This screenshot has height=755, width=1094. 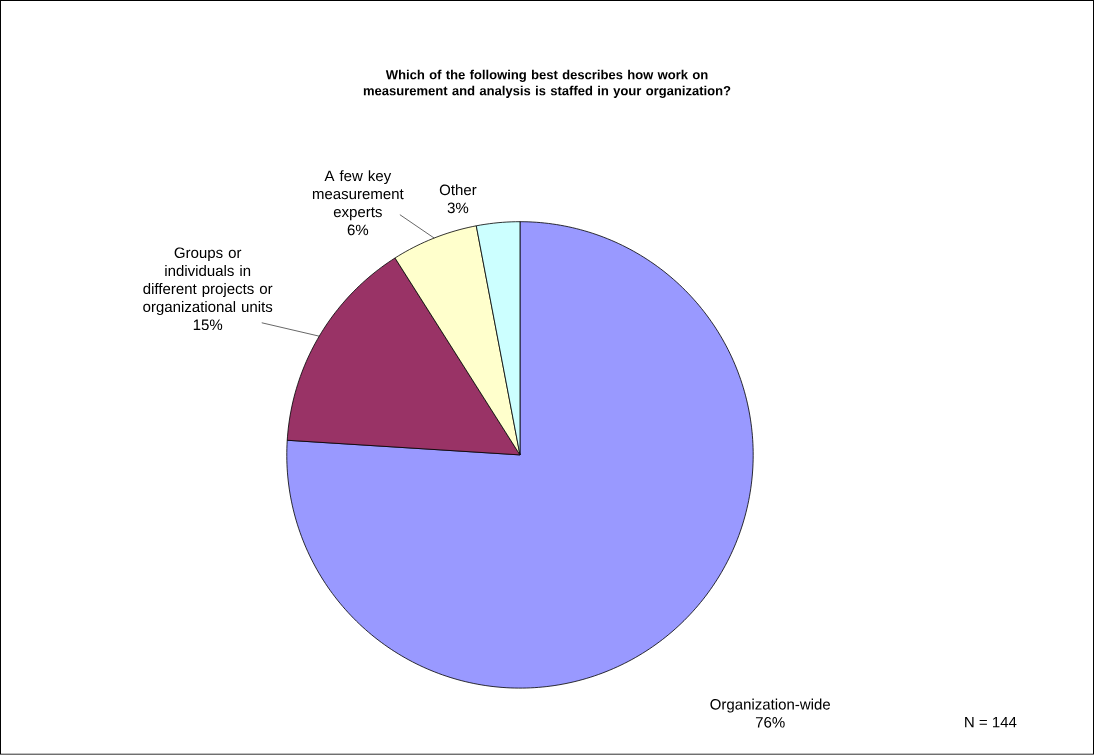 What do you see at coordinates (358, 195) in the screenshot?
I see `slice-label: A few key measurement experts` at bounding box center [358, 195].